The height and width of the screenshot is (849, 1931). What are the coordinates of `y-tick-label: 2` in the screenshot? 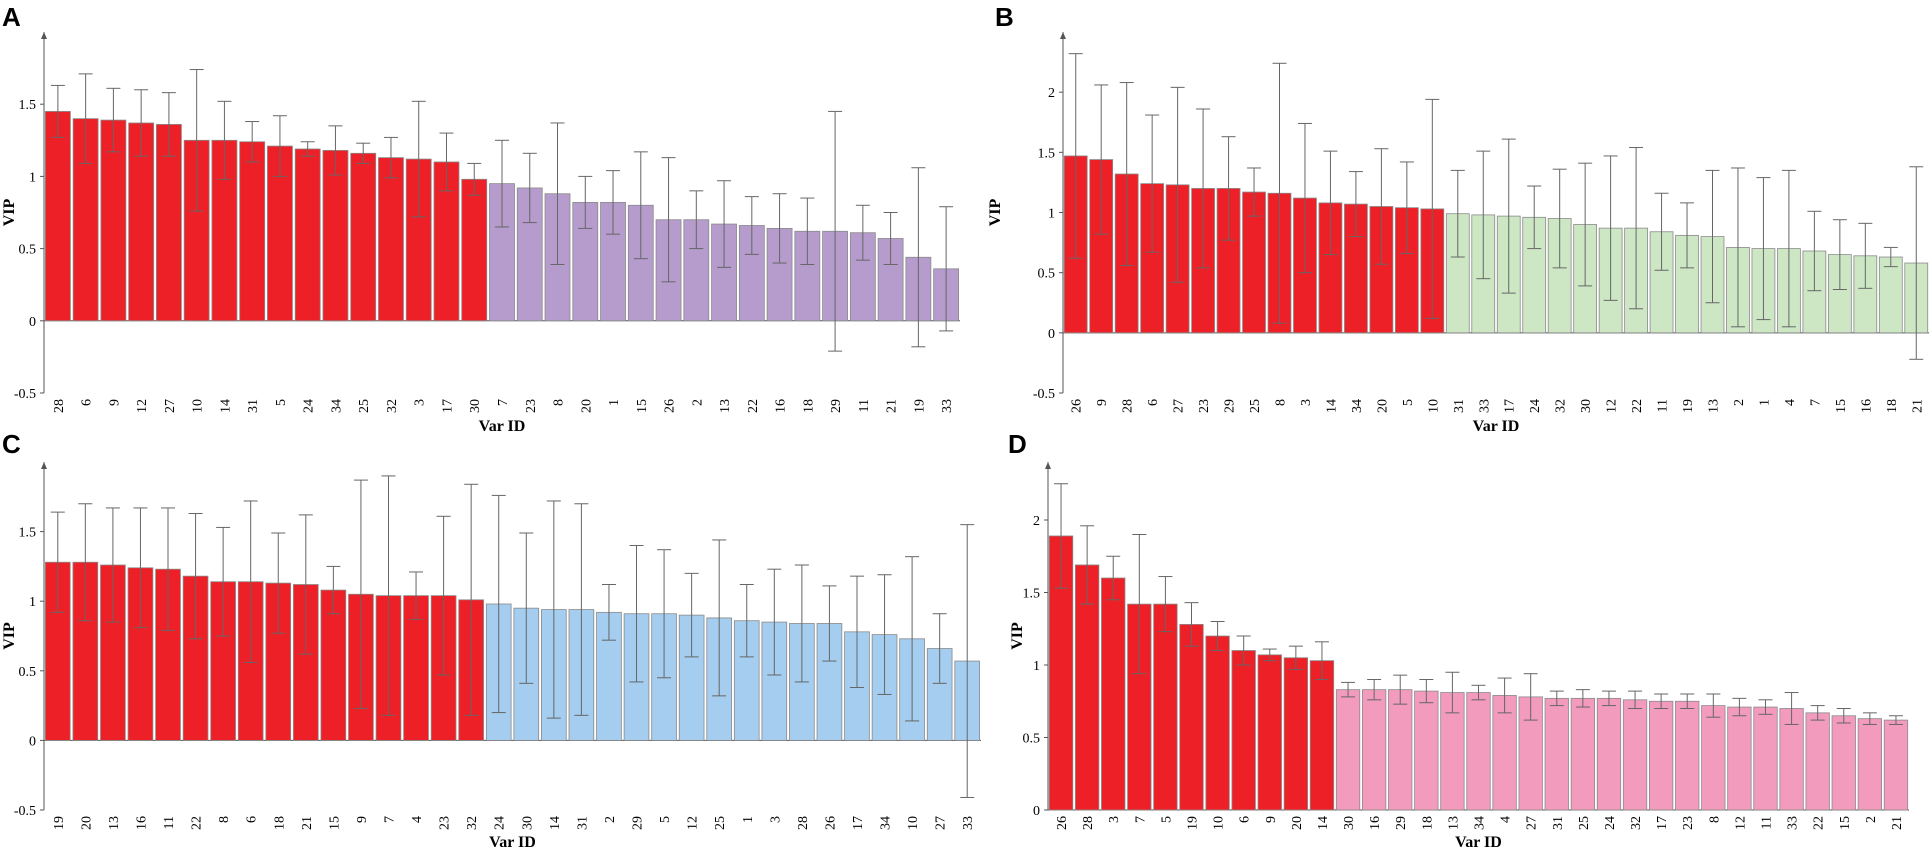 It's located at (1036, 521).